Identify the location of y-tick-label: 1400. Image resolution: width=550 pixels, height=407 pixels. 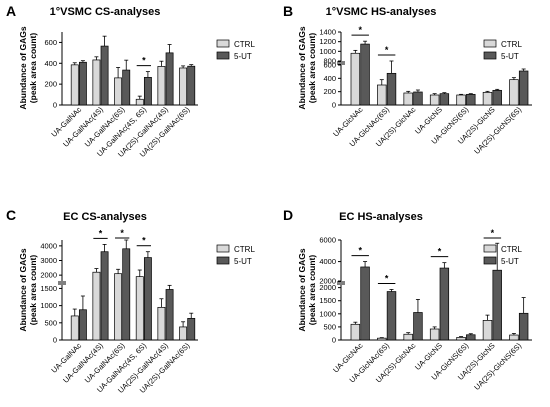
(327, 32).